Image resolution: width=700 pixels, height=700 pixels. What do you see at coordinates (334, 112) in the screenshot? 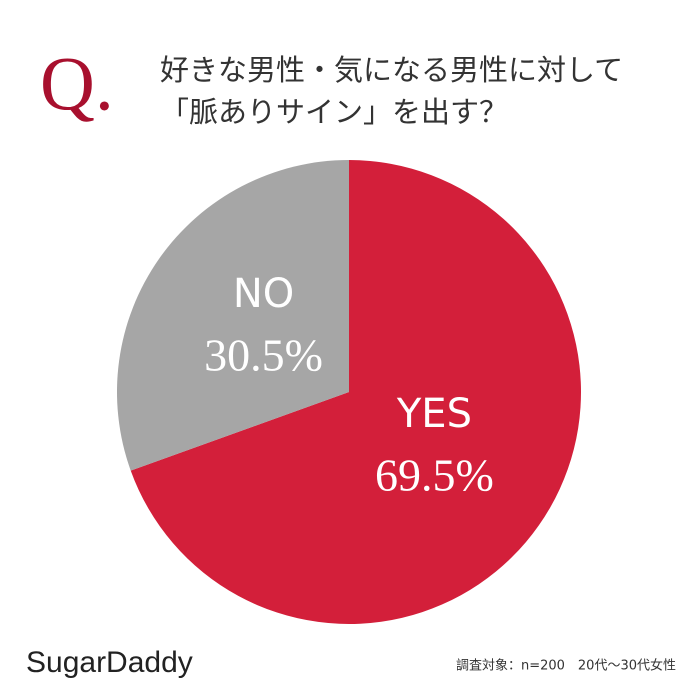
I see `chart-title: 「脈ありサイン」を出す？` at bounding box center [334, 112].